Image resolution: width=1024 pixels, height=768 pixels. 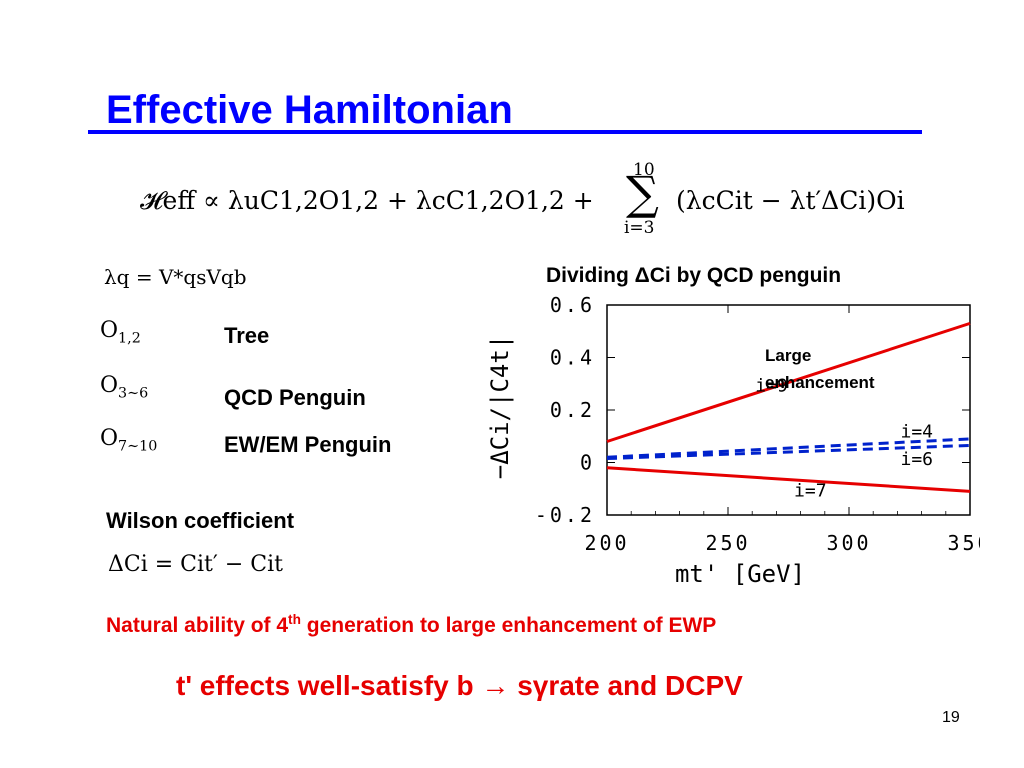 I want to click on operator-ew-penguin: O7∼10, so click(x=128, y=440).